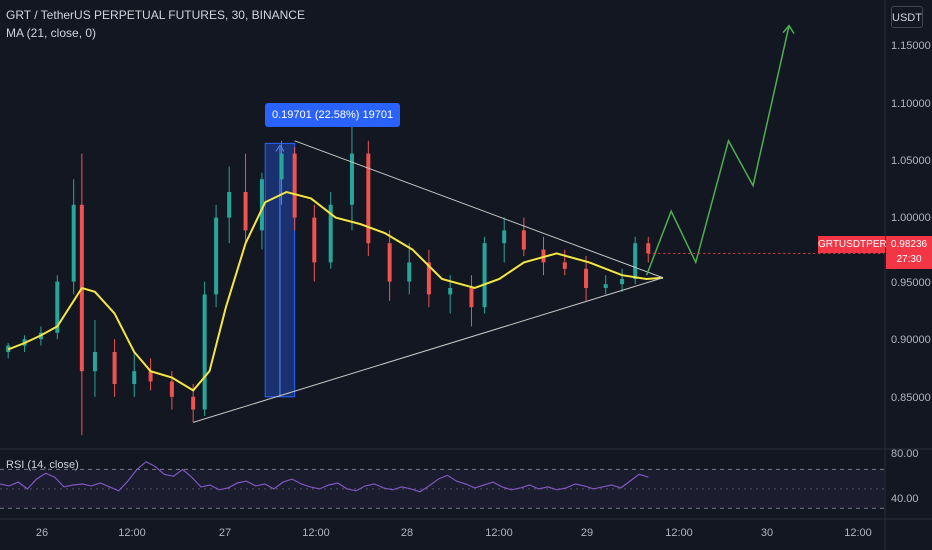  What do you see at coordinates (909, 259) in the screenshot?
I see `candle-countdown: 27:30` at bounding box center [909, 259].